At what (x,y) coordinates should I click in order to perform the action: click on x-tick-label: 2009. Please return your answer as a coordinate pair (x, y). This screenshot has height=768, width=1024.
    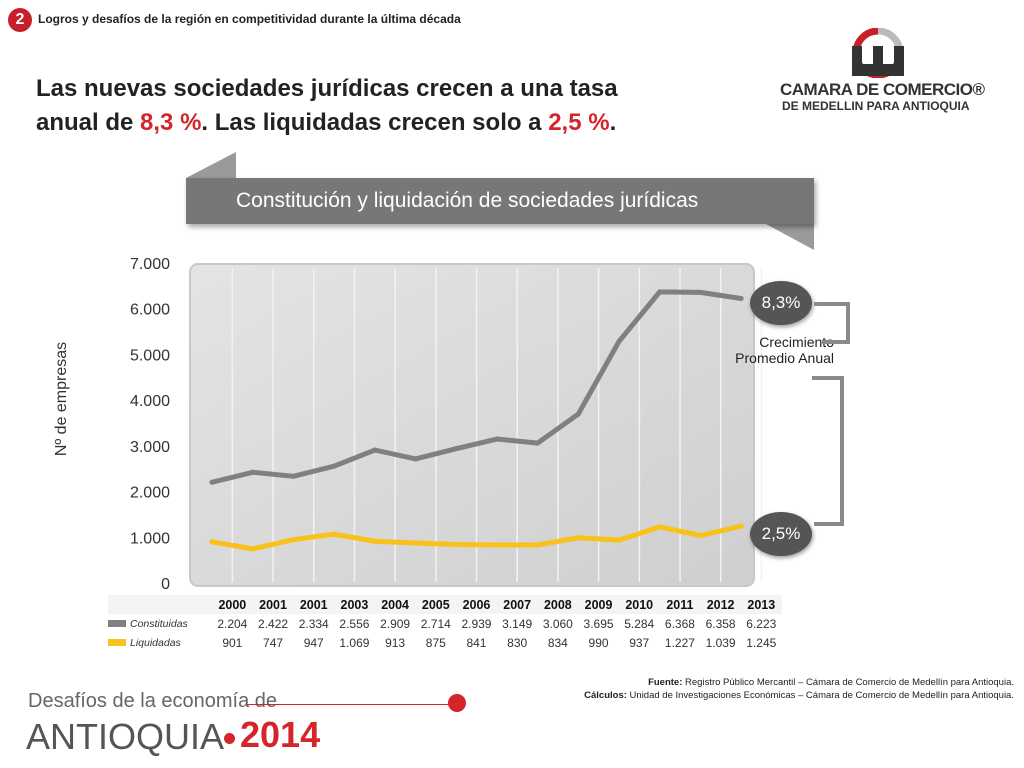
    Looking at the image, I should click on (598, 604).